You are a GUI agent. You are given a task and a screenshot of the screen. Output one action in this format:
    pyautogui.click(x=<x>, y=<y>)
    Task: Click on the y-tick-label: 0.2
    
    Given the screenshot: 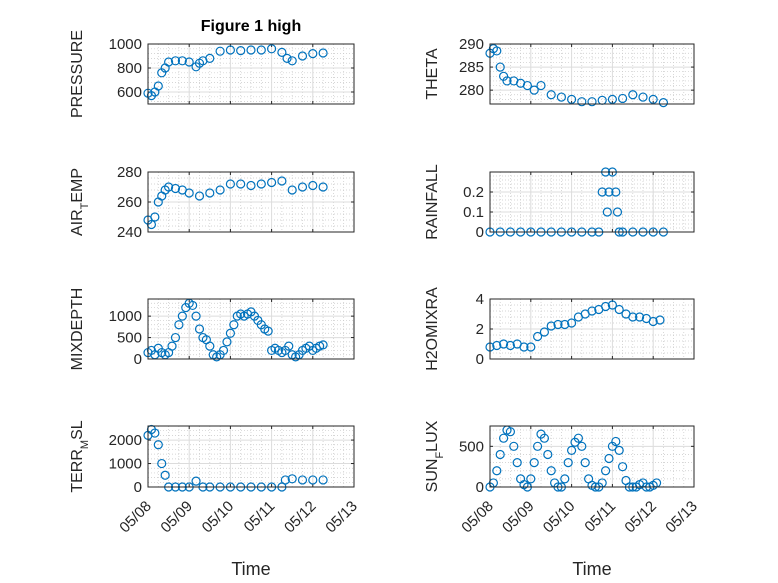 What is the action you would take?
    pyautogui.click(x=473, y=192)
    